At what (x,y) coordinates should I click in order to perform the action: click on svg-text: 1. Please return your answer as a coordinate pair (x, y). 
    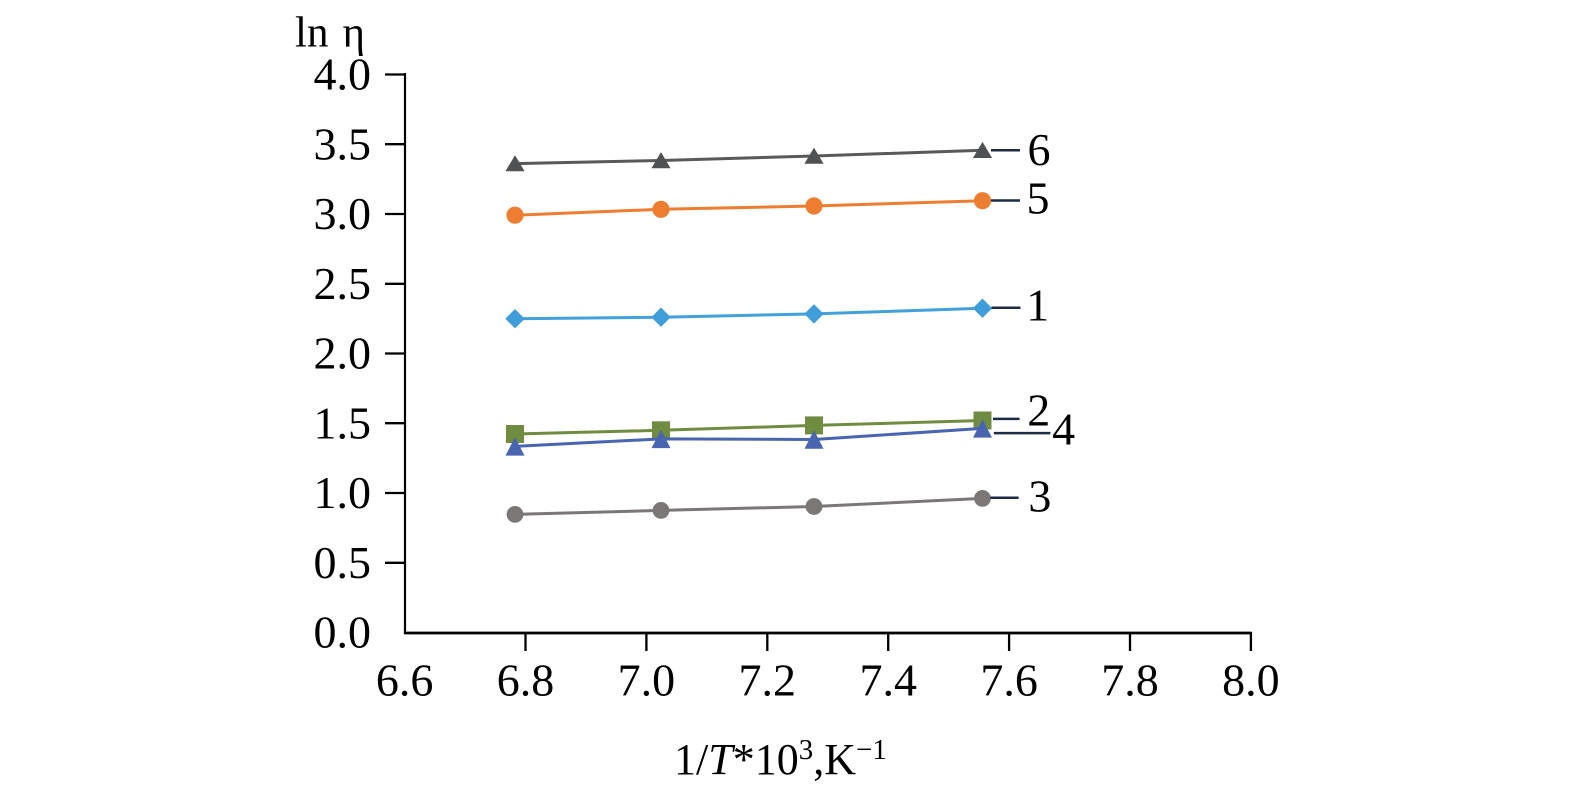
    Looking at the image, I should click on (1037, 304).